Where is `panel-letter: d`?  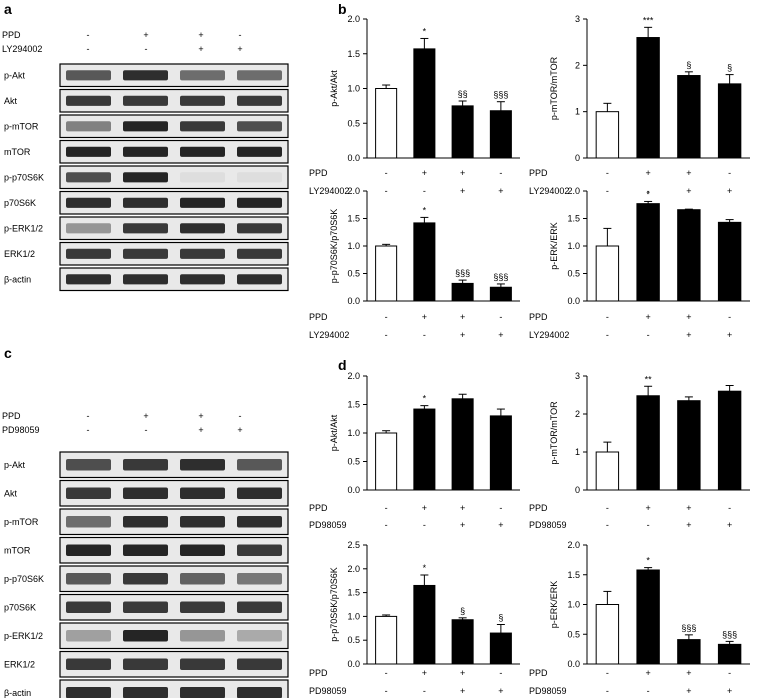
panel-letter: d is located at coordinates (342, 365).